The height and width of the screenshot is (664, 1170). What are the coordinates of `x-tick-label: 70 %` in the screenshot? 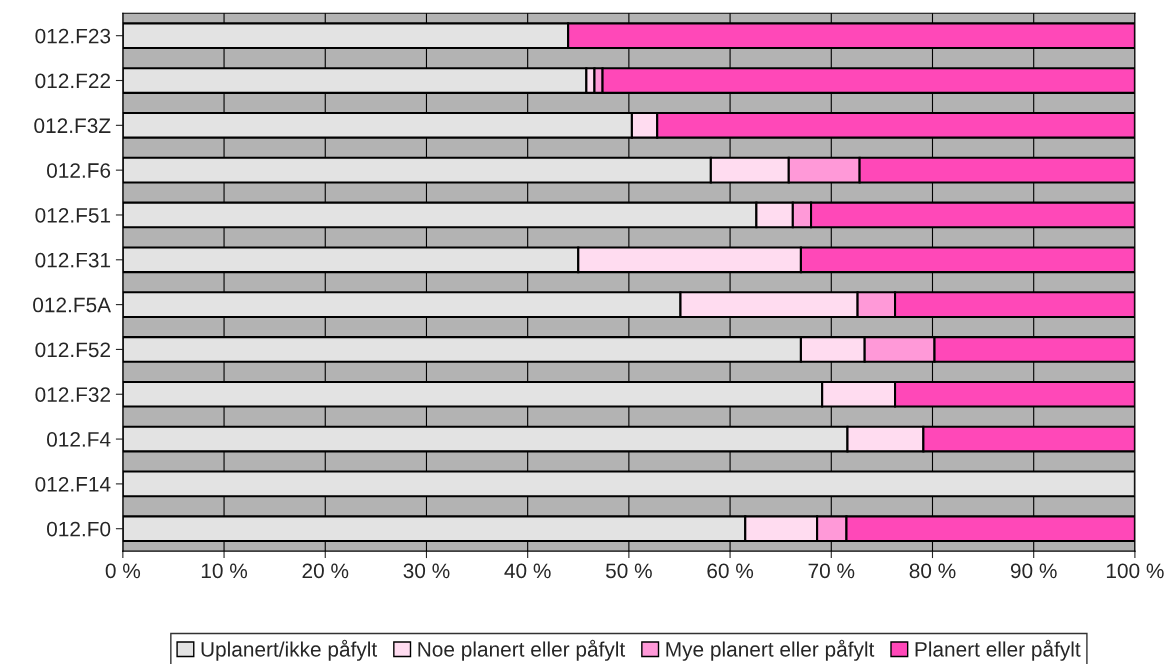 It's located at (831, 571).